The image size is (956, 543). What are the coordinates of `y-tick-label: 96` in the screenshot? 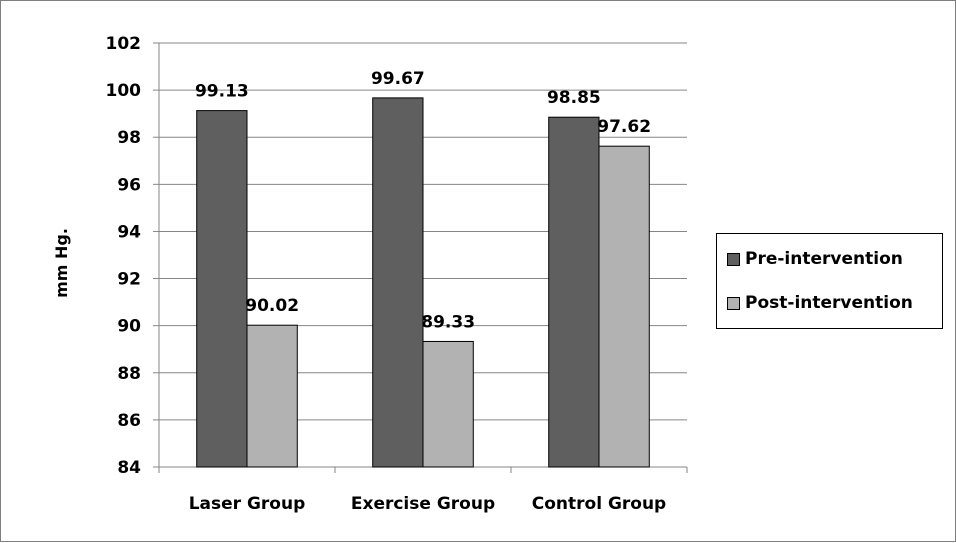 It's located at (129, 185).